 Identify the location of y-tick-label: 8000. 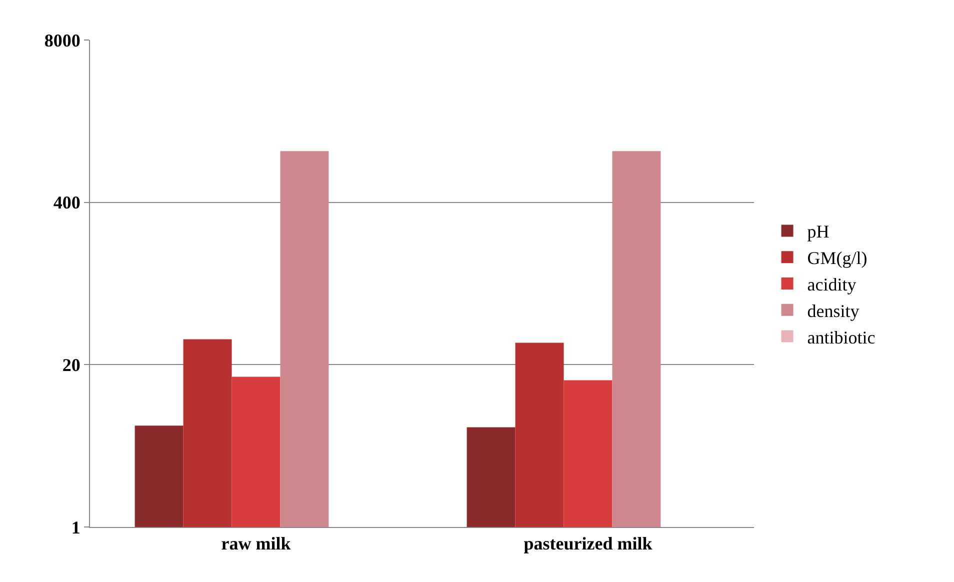
(62, 40).